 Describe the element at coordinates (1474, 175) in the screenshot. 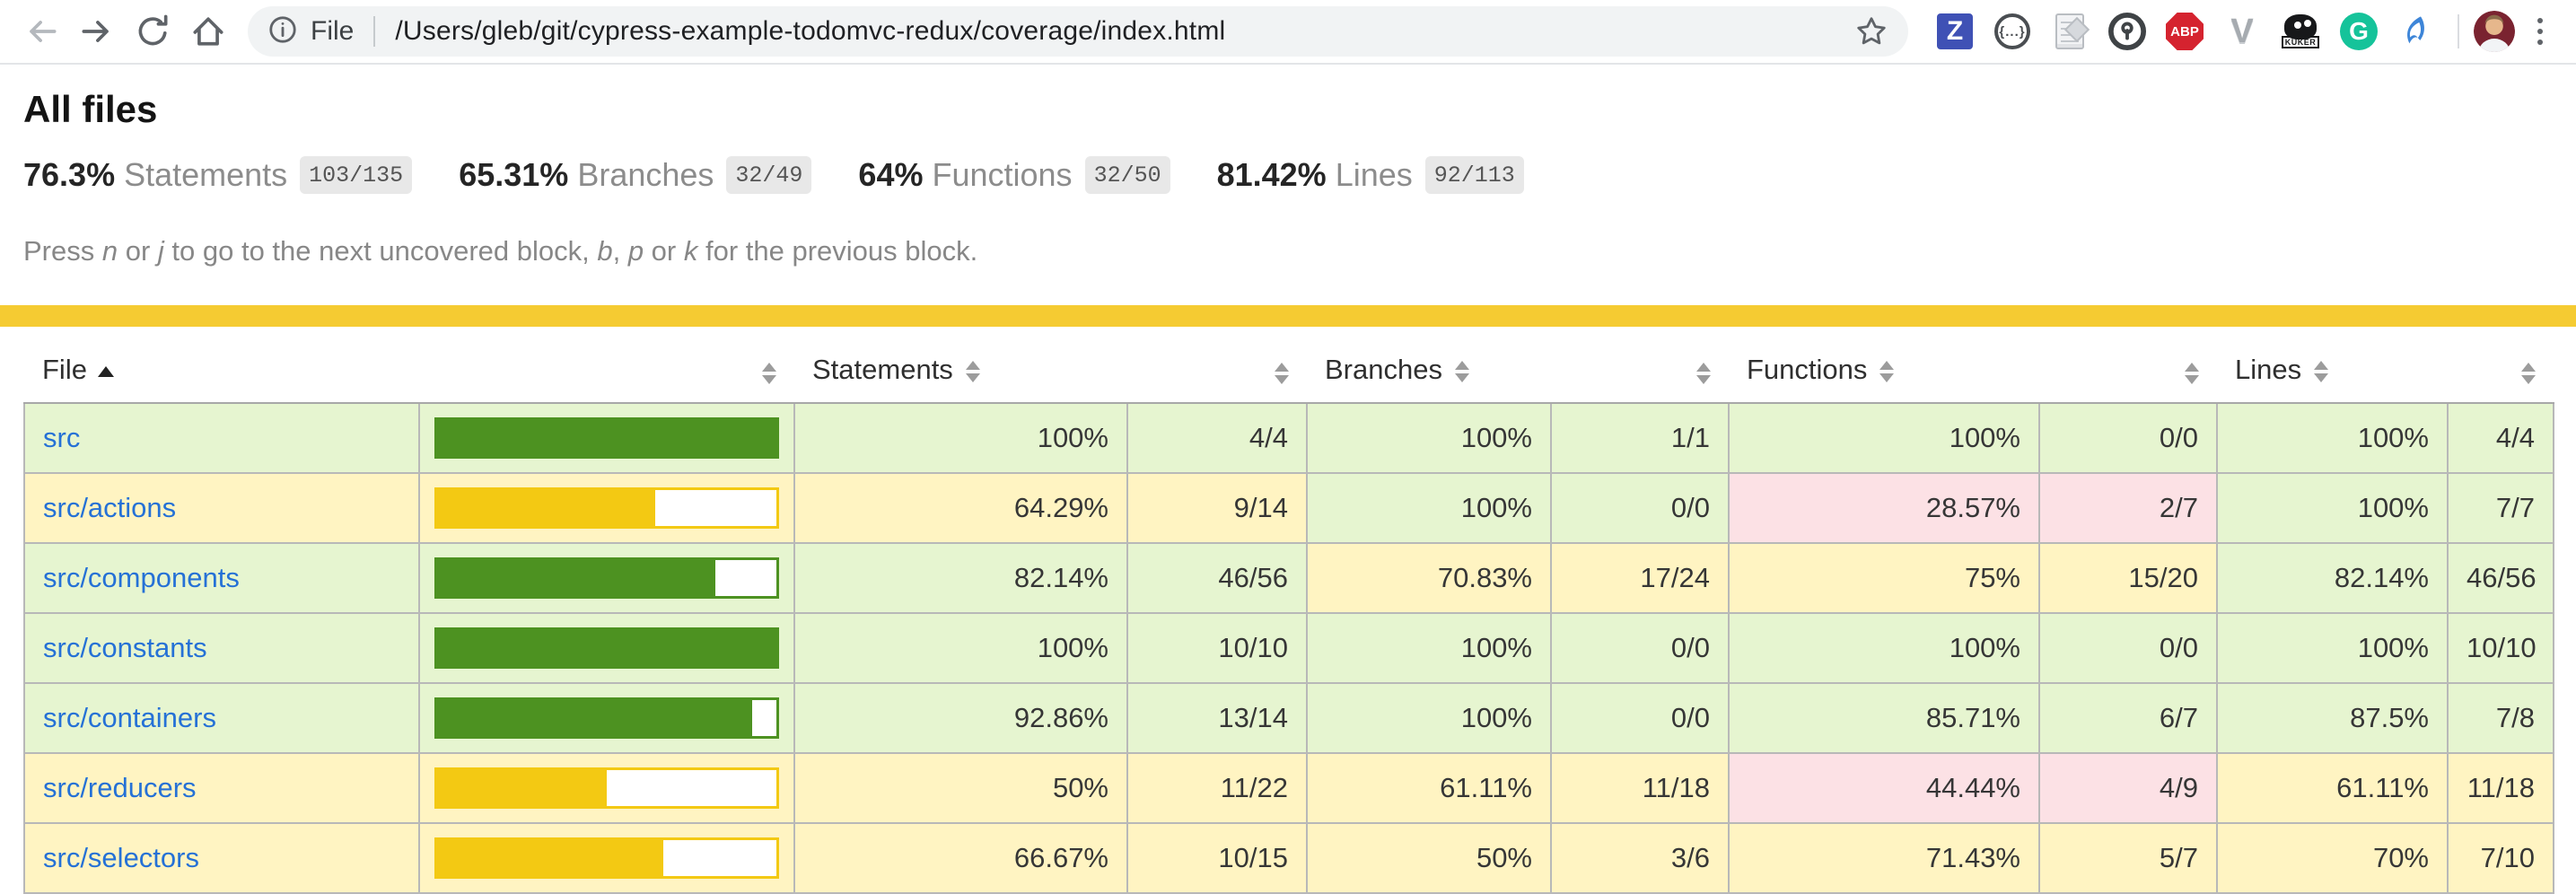

I see `lines-fraction-badge: 92/113` at that location.